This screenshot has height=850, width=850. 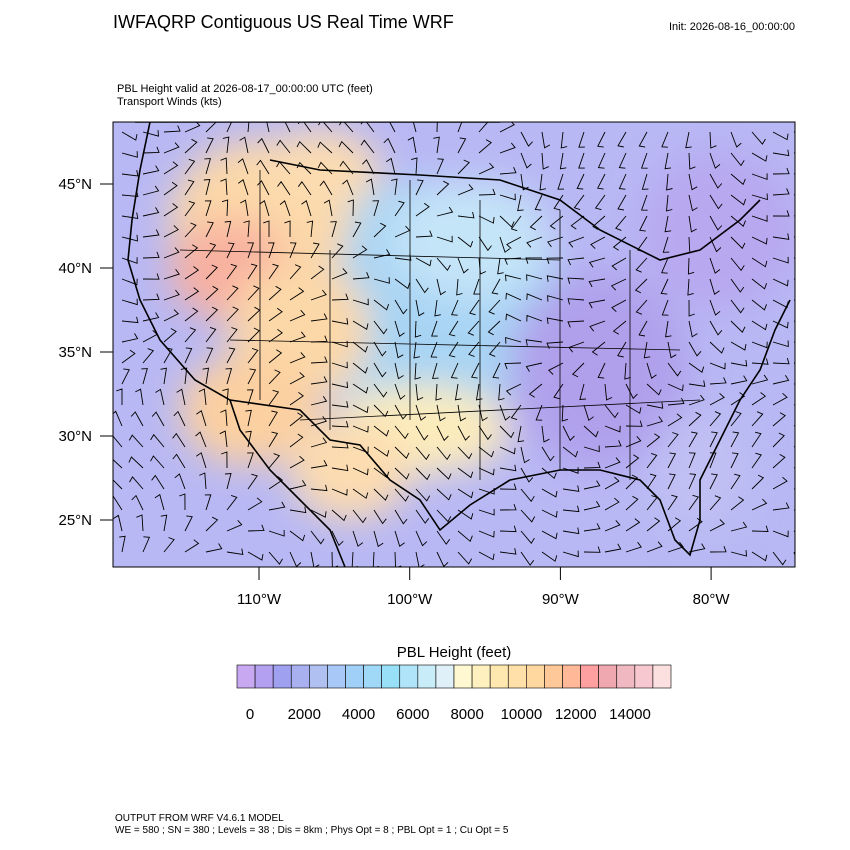 What do you see at coordinates (75, 352) in the screenshot?
I see `lat-label: 35°N` at bounding box center [75, 352].